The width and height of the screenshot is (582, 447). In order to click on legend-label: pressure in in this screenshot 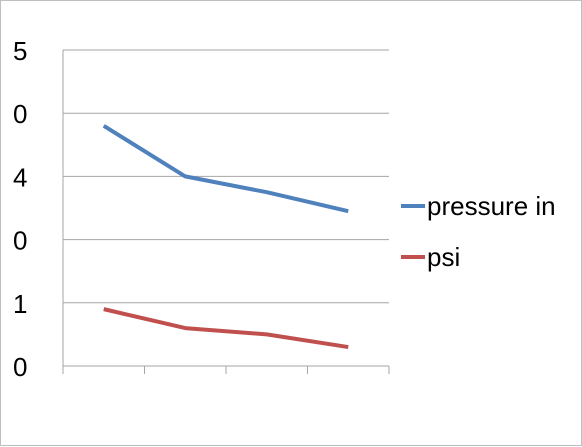, I will do `click(491, 206)`.